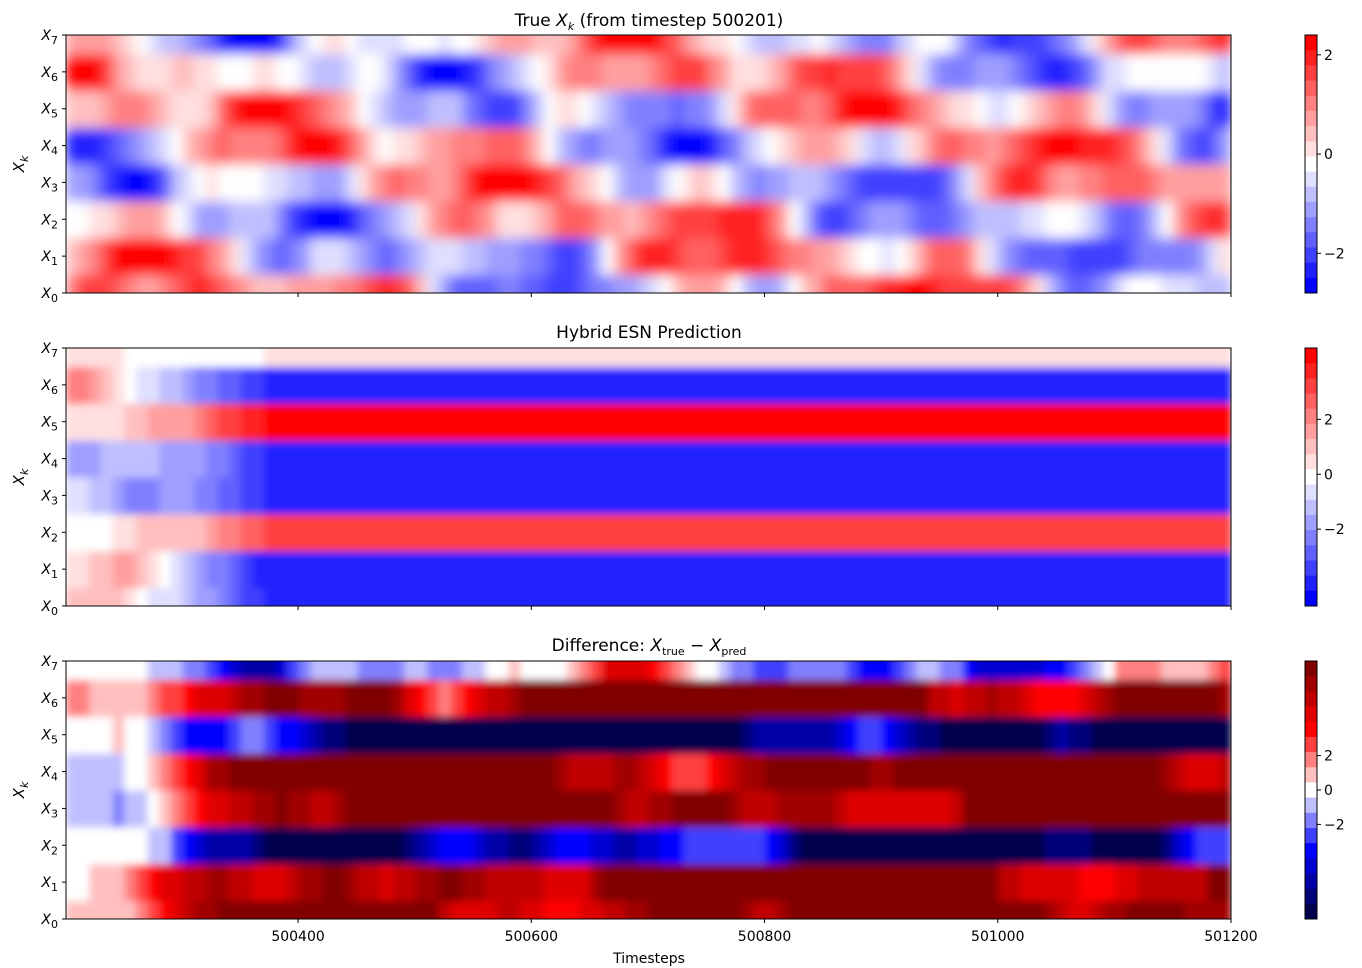 Image resolution: width=1362 pixels, height=968 pixels. What do you see at coordinates (764, 937) in the screenshot?
I see `x-tick-label: 500800` at bounding box center [764, 937].